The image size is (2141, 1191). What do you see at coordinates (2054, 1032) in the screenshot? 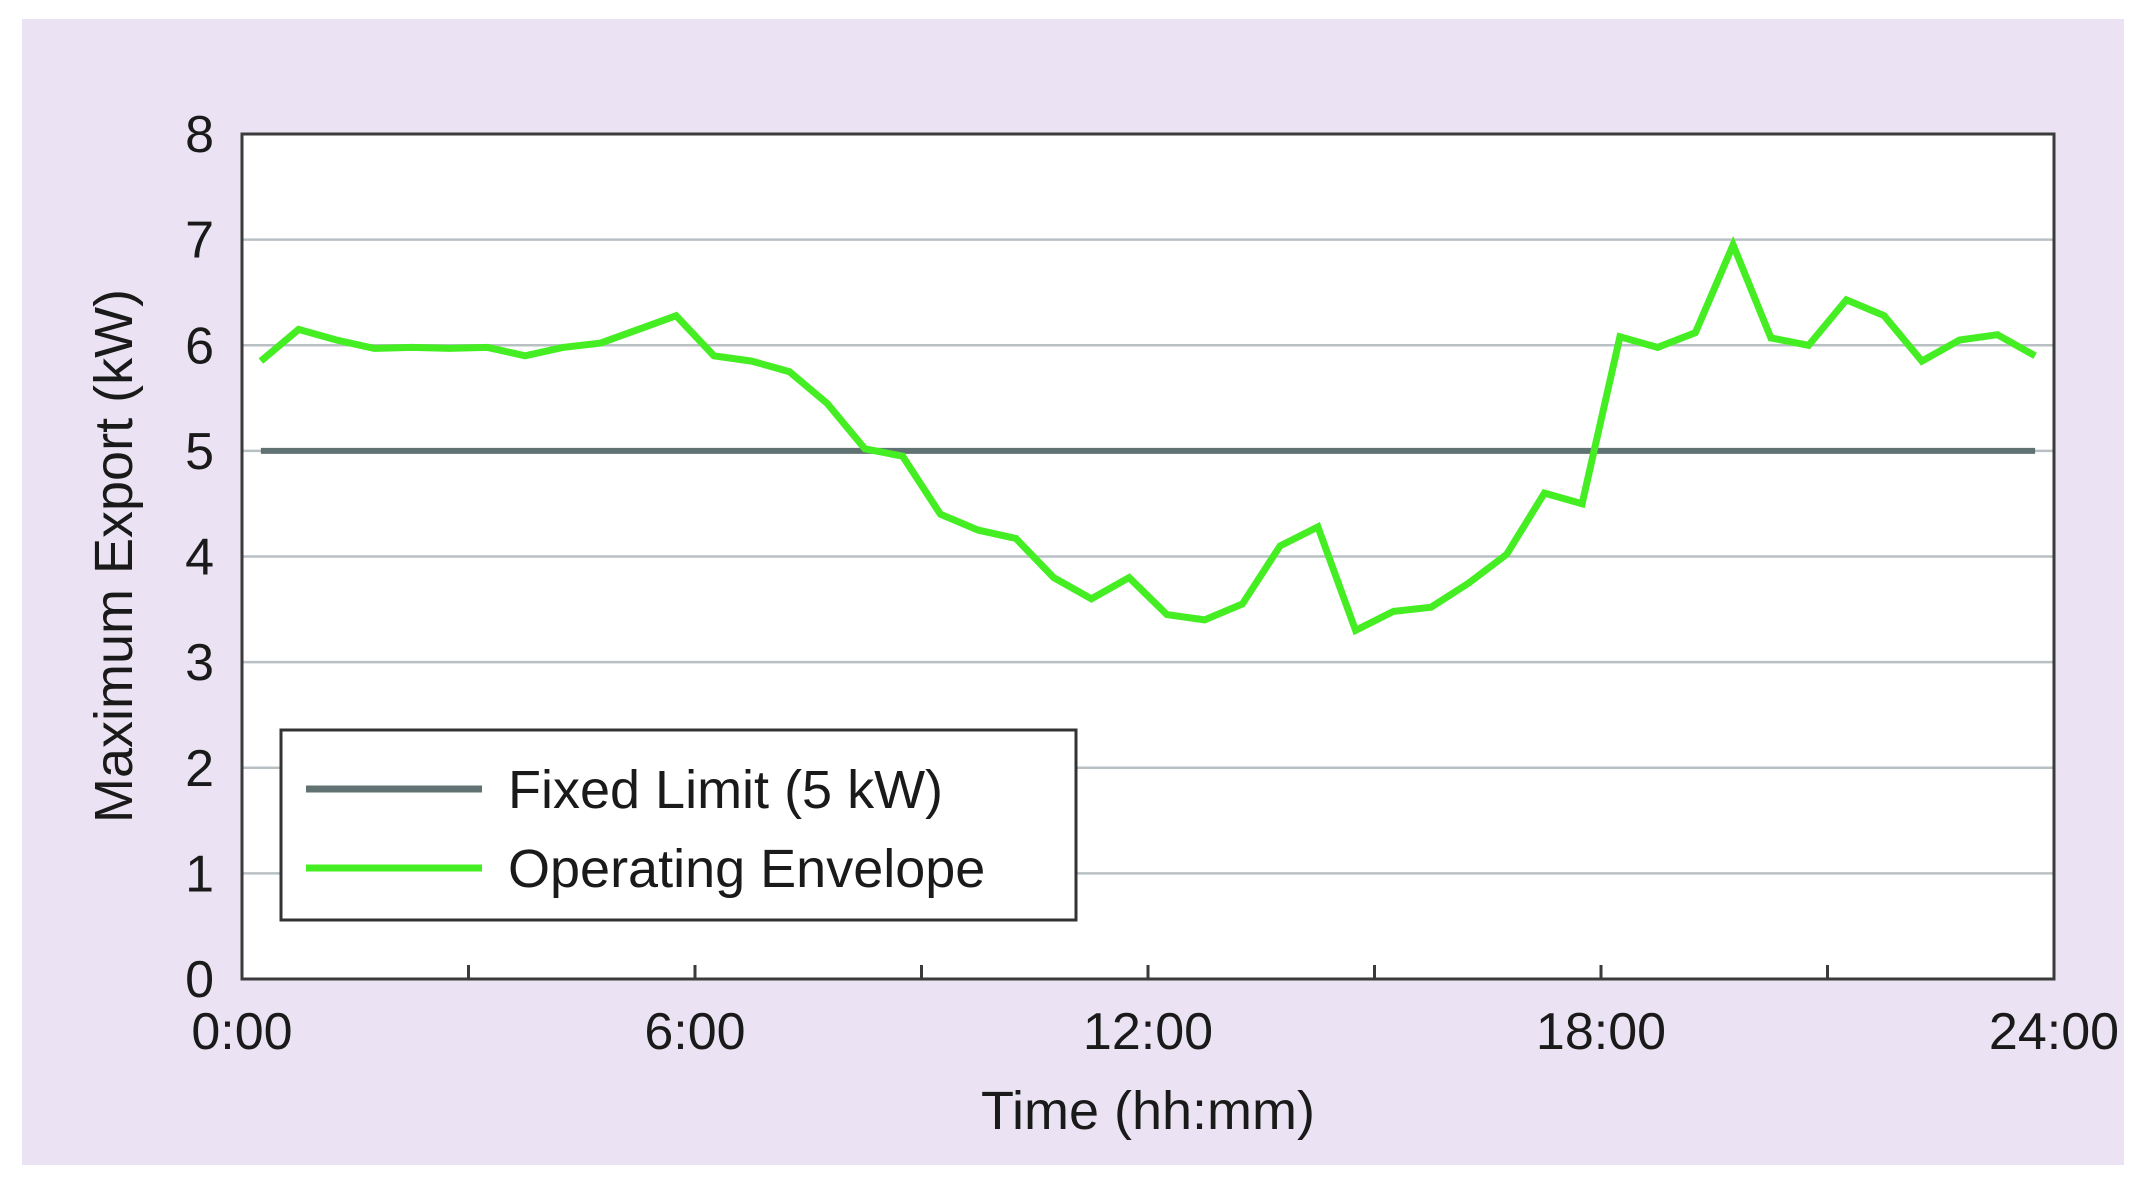
I see `x-tick-label: 24:00` at bounding box center [2054, 1032].